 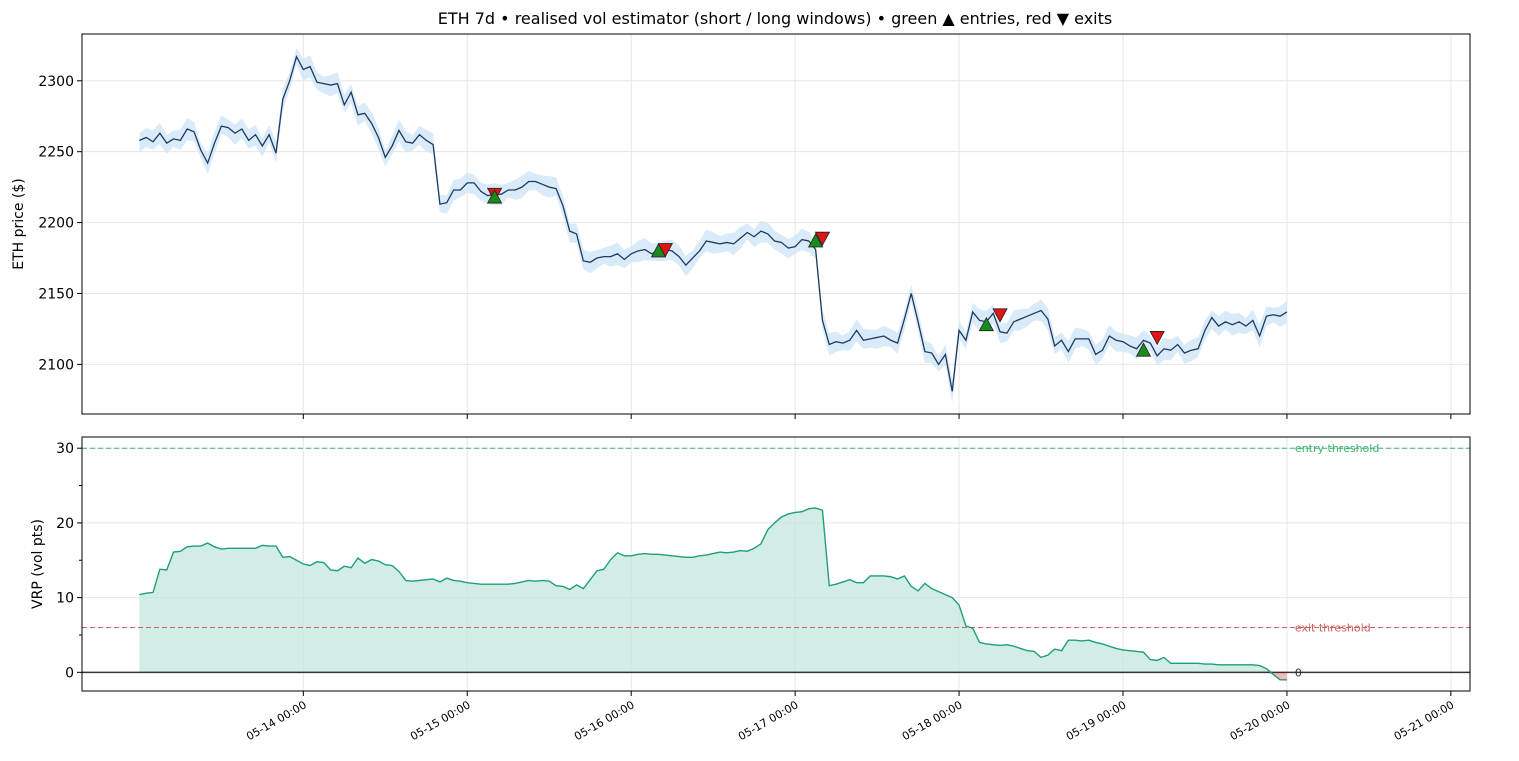 What do you see at coordinates (1096, 720) in the screenshot?
I see `x-tick-label-5: 05-19 00:00` at bounding box center [1096, 720].